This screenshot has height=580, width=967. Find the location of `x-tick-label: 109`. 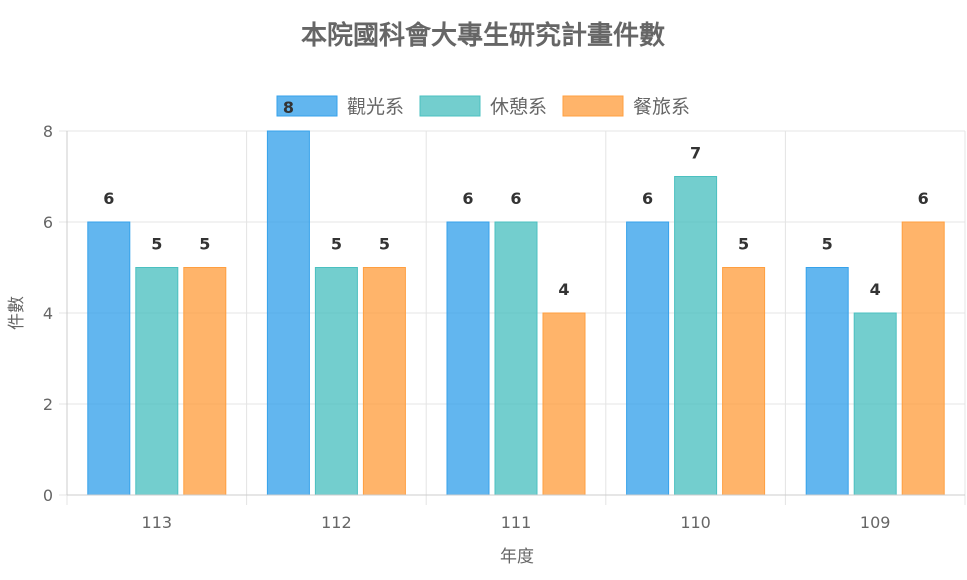

x-tick-label: 109 is located at coordinates (875, 522).